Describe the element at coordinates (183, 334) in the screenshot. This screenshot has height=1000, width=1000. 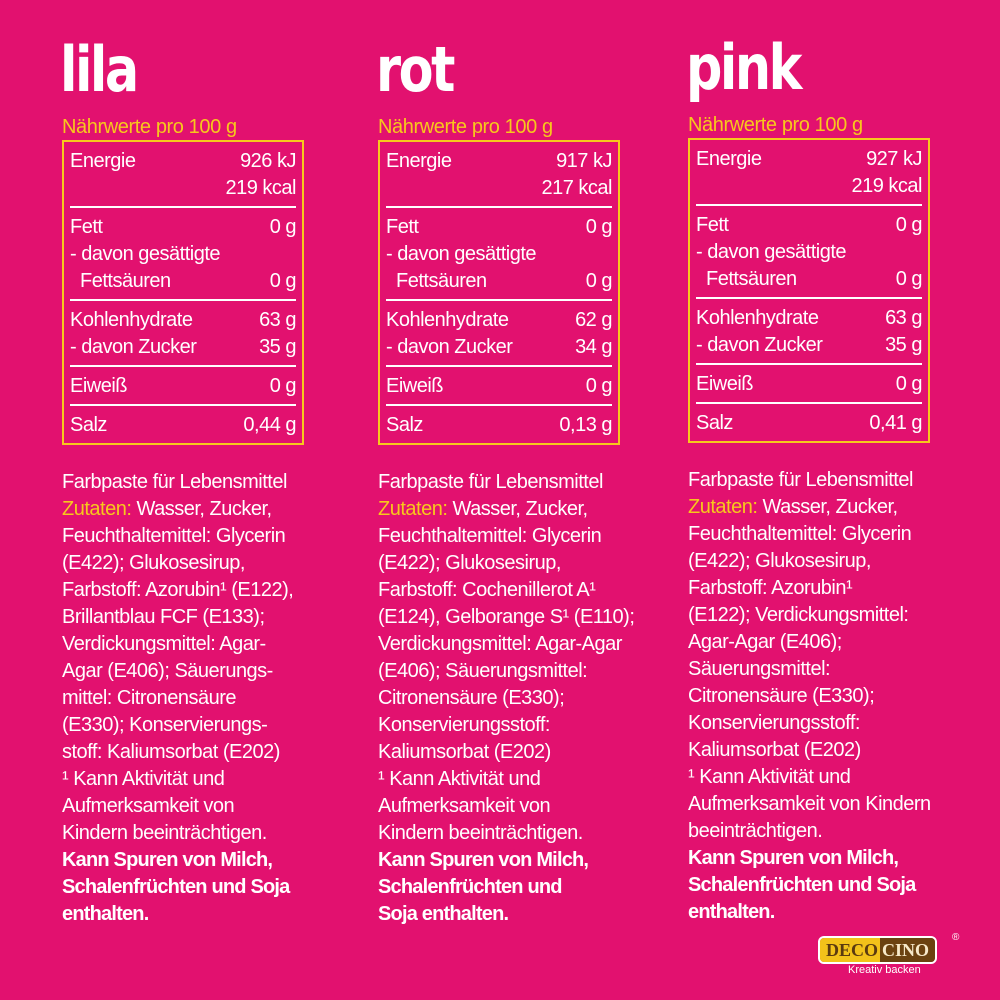
I see `carbs-section: Kohlenhydrate 63 g - davon Zucker 35 g` at that location.